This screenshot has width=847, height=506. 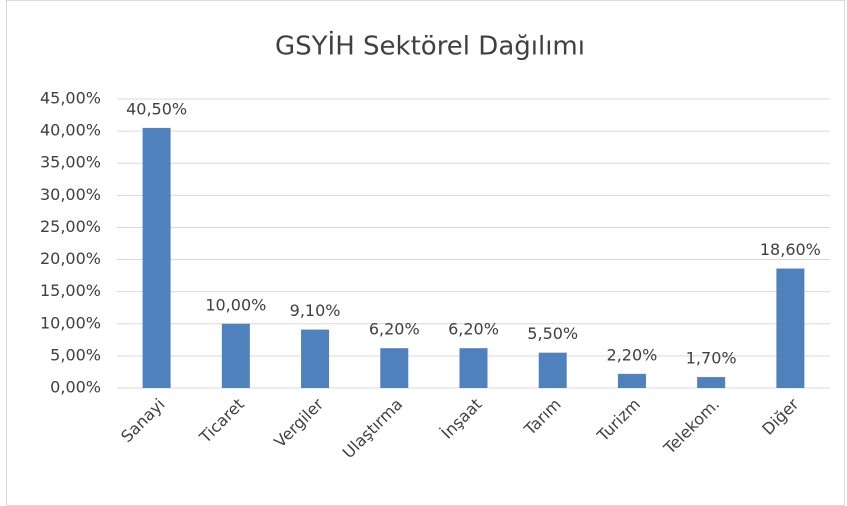 What do you see at coordinates (552, 333) in the screenshot?
I see `value-label: 5,50%` at bounding box center [552, 333].